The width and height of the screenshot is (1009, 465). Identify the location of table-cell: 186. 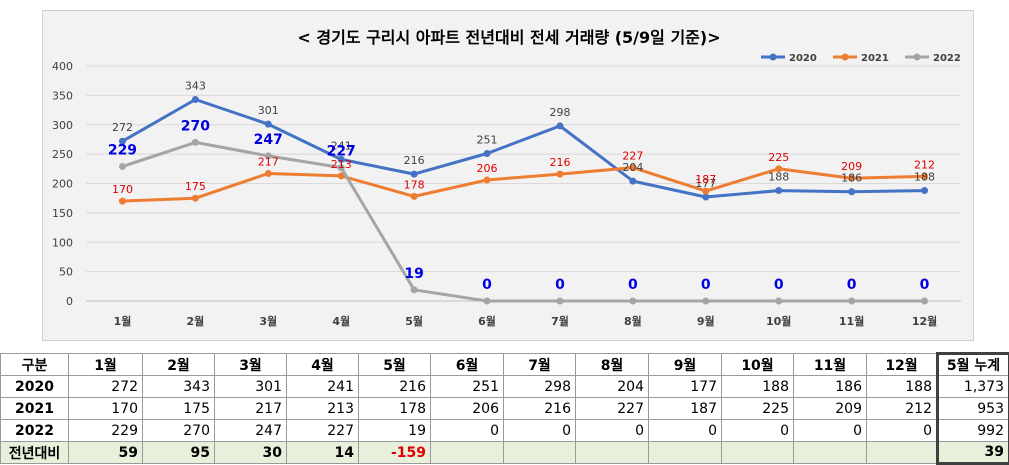
(830, 386).